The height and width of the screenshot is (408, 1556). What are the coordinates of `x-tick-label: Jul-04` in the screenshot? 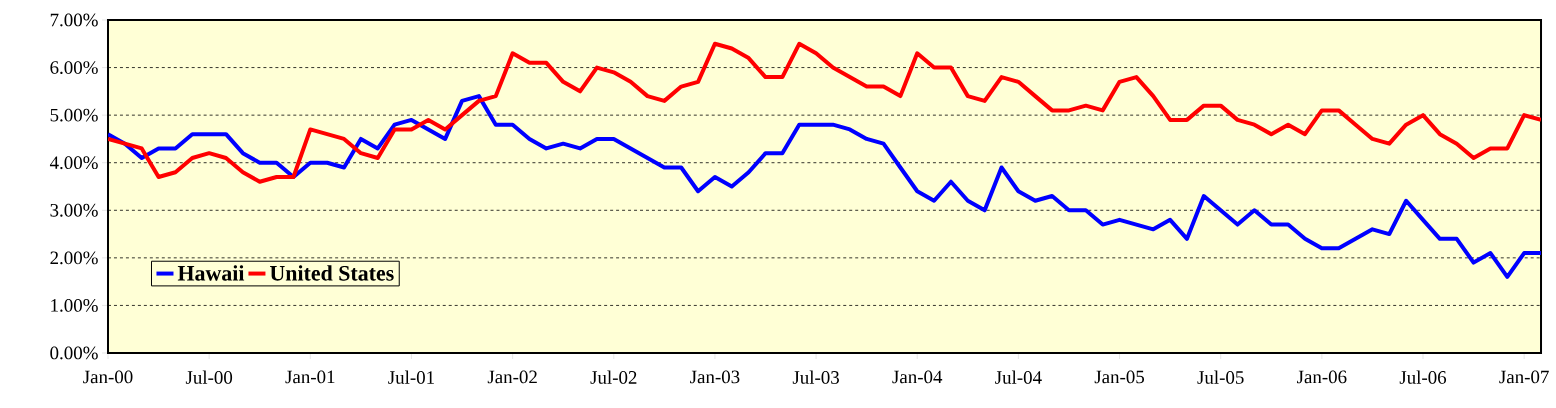 It's located at (1018, 377).